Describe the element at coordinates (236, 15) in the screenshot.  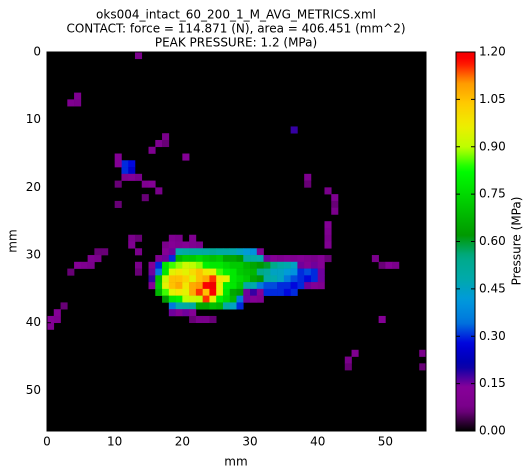
I see `title-line: oks004_intact_60_200_1_M_AVG_METRICS.xml` at that location.